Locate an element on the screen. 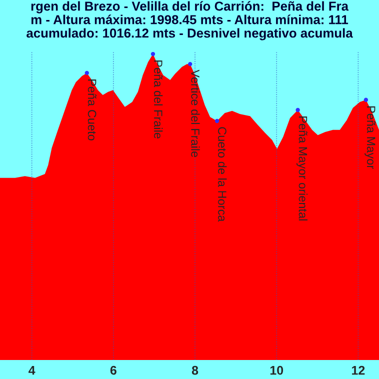 The width and height of the screenshot is (379, 379). chart-title: rgen del Brezo - Velilla del río Carrión: Peña del Fra m - Altura máxima: 1998.45 mts - Altura mínima: 111 acumulado: 1016.12 mts - Desnivel negativo acumula is located at coordinates (189, 20).